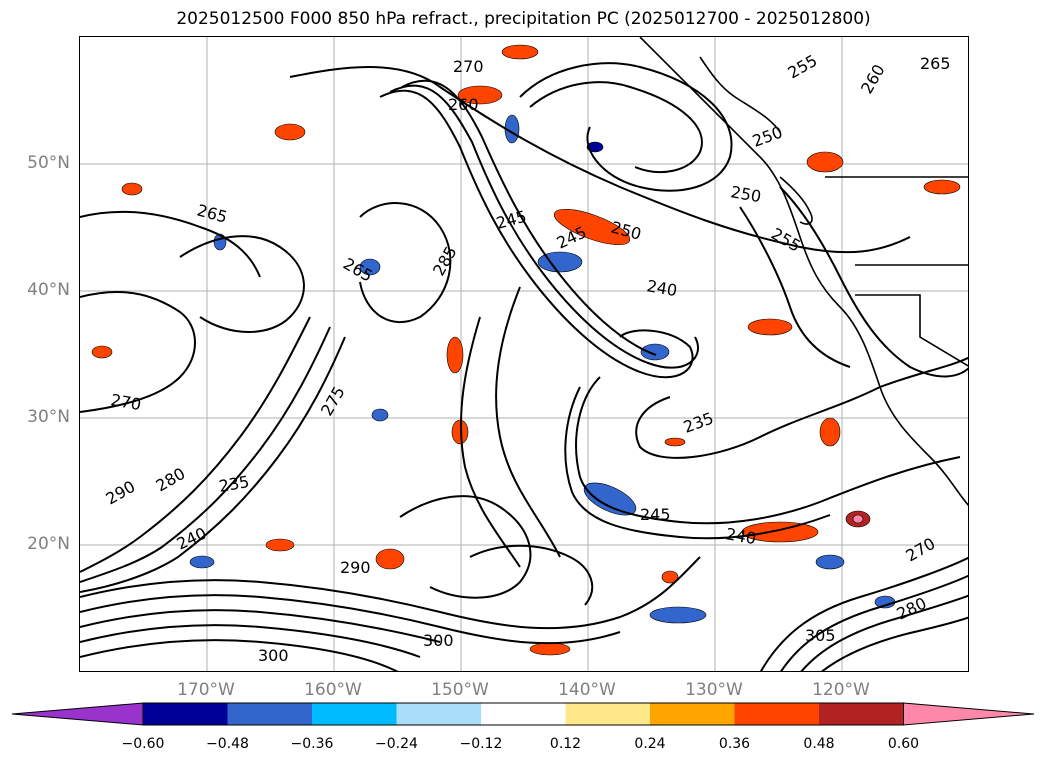  I want to click on colorbar-tick-label: 0.12, so click(565, 744).